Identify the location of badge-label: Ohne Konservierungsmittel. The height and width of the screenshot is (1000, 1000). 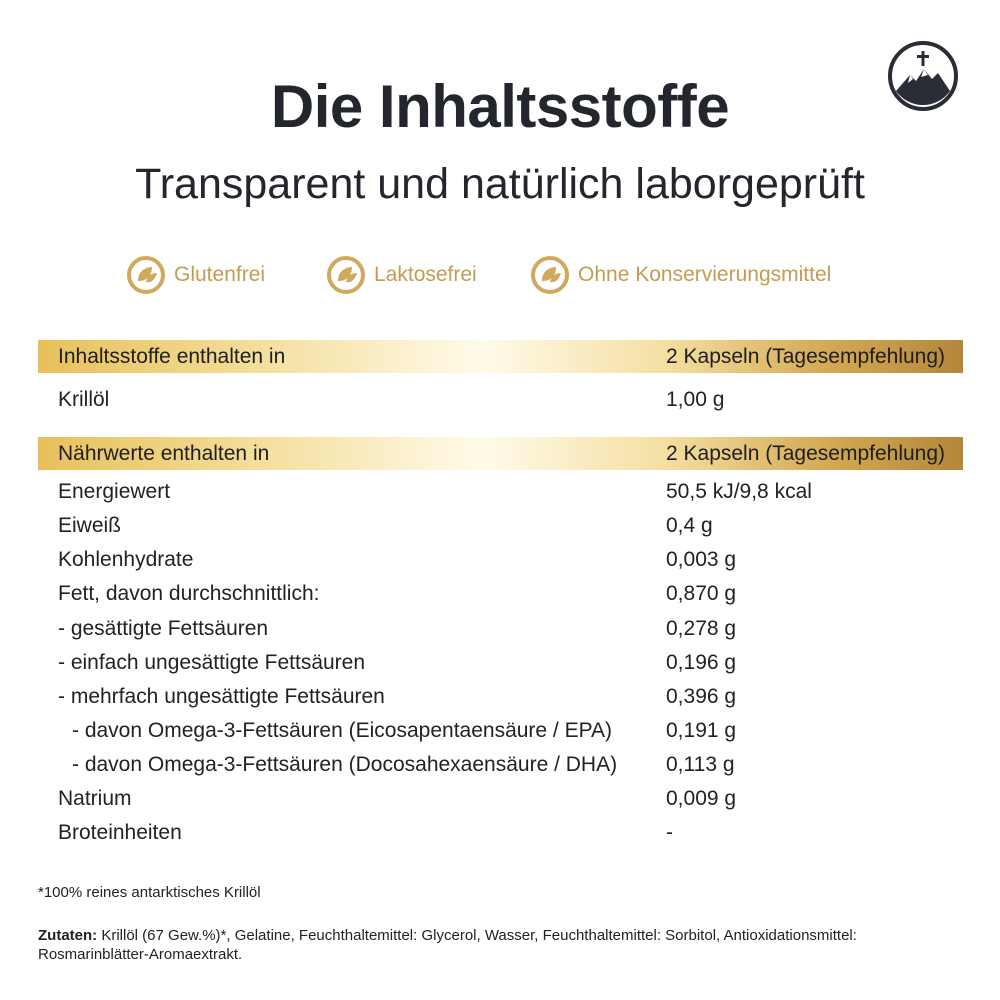
(705, 274).